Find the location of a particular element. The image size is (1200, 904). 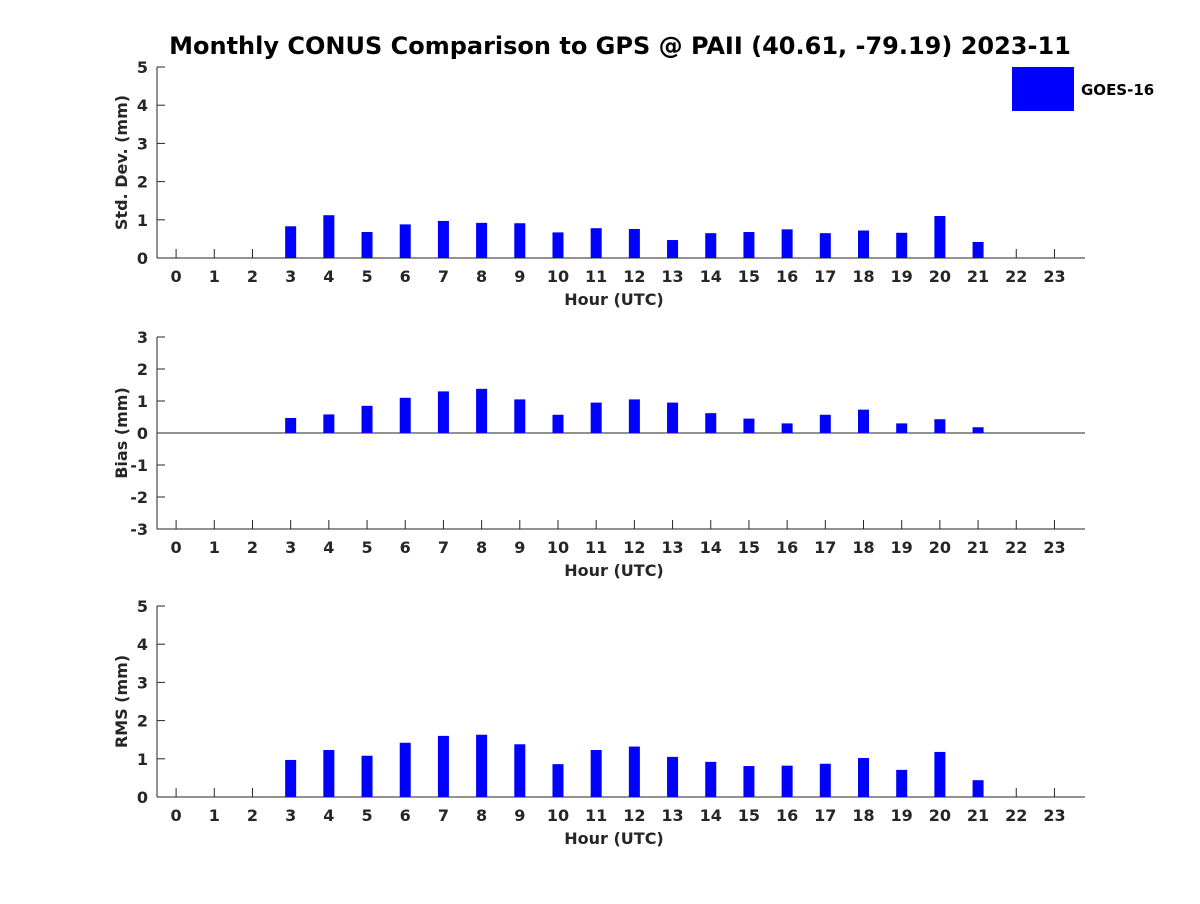

y-tick-label: -2 is located at coordinates (139, 497).